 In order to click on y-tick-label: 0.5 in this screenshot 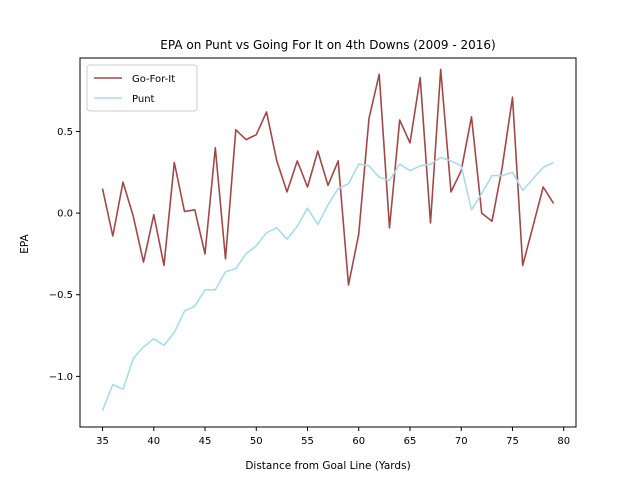, I will do `click(65, 132)`.